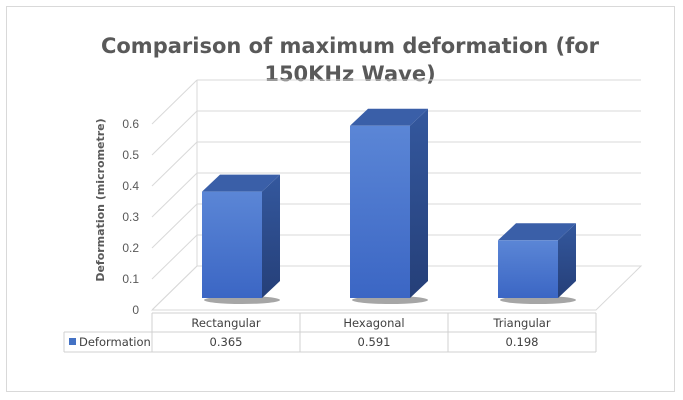 This screenshot has width=683, height=400. Describe the element at coordinates (130, 217) in the screenshot. I see `y-tick-label: 0.3` at that location.